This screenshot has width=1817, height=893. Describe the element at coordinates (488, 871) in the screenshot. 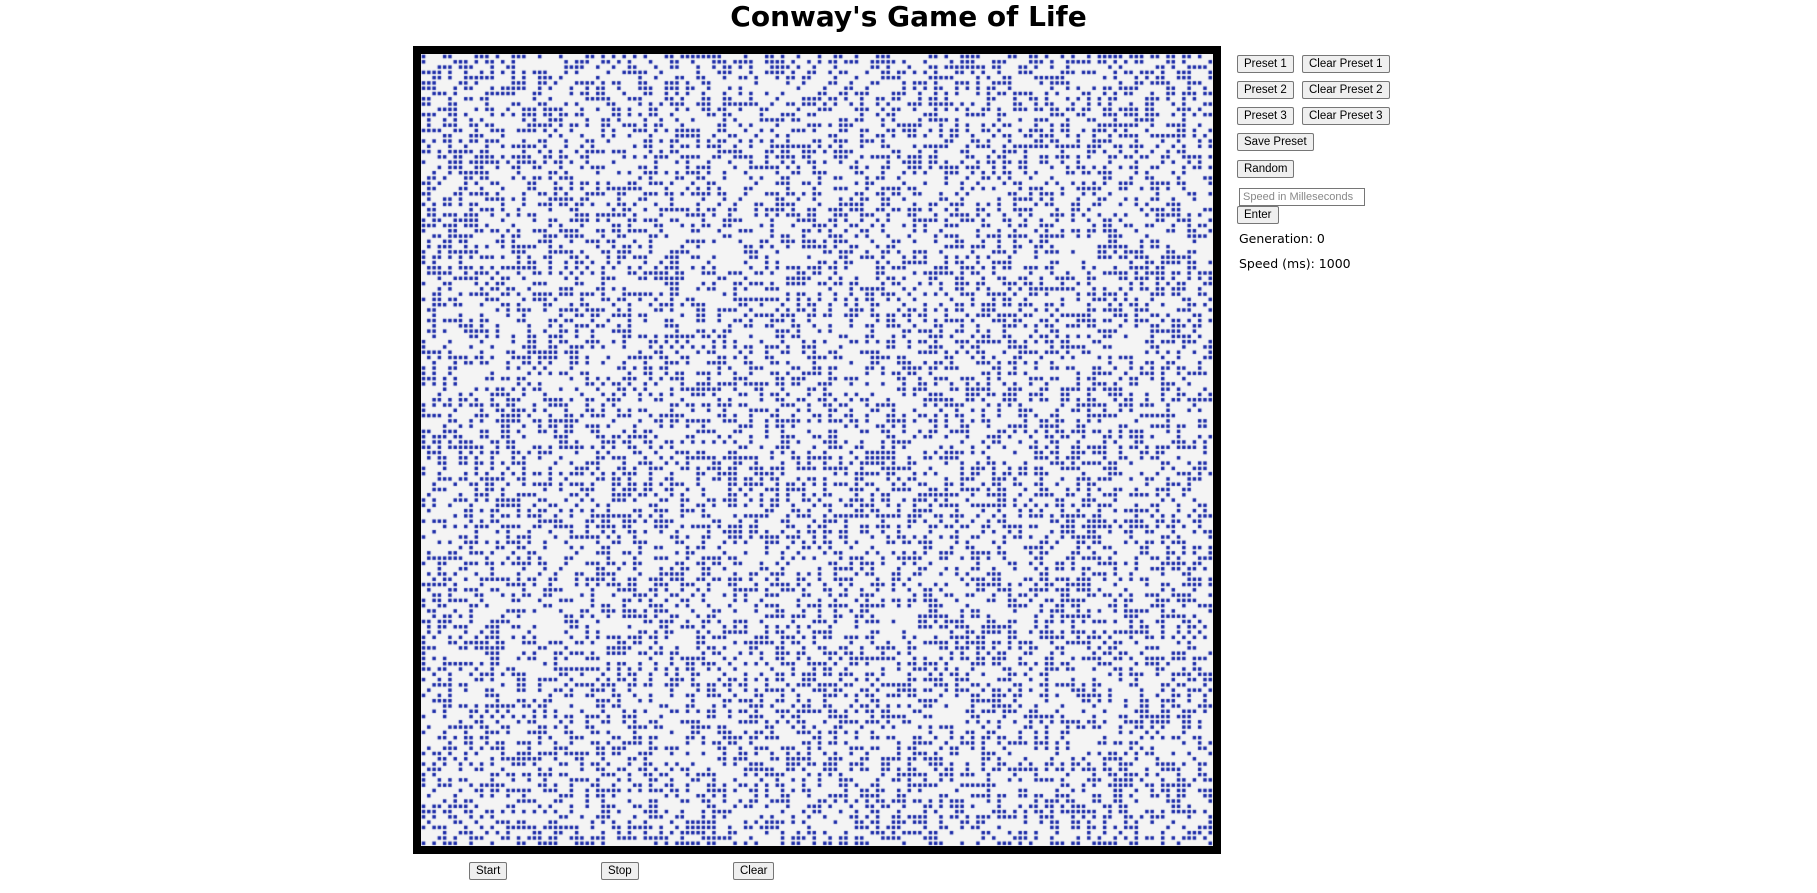

I see `start-button: Start` at that location.